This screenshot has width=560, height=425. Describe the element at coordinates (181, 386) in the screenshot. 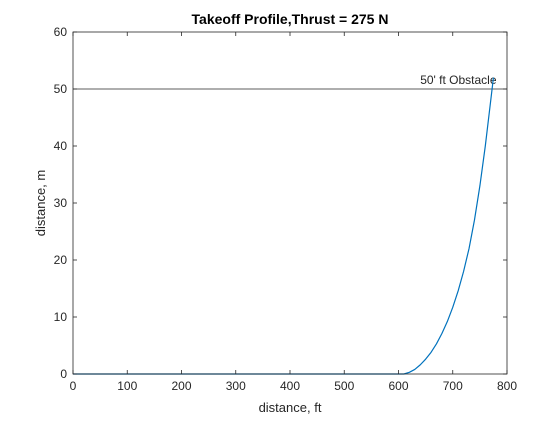

I see `x-tick-label: 200` at that location.